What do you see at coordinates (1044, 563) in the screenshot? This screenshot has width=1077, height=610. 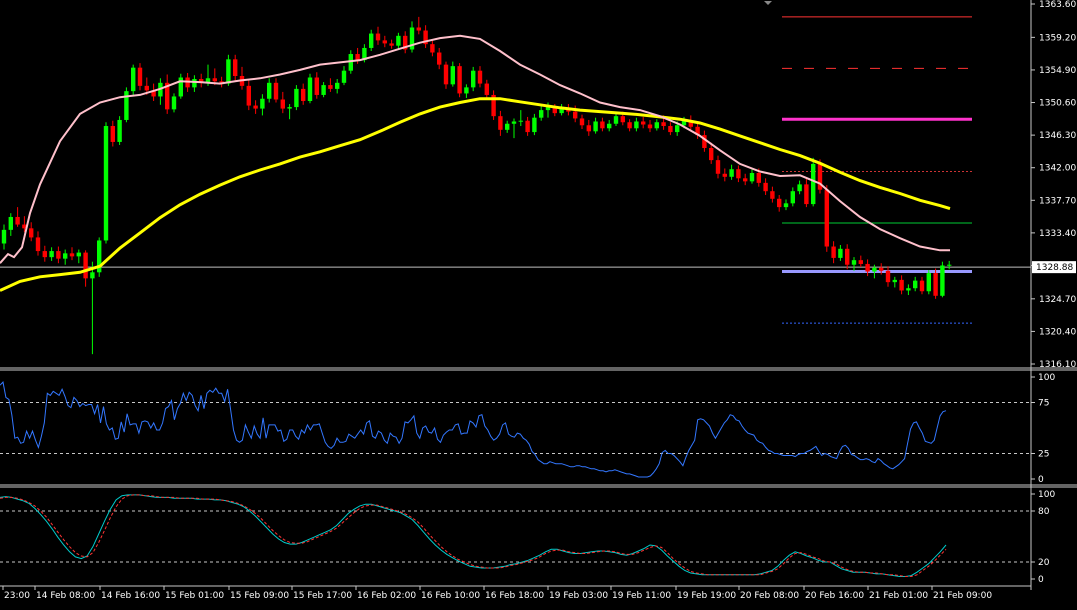 I see `oscillator-2-tick-label: 20` at bounding box center [1044, 563].